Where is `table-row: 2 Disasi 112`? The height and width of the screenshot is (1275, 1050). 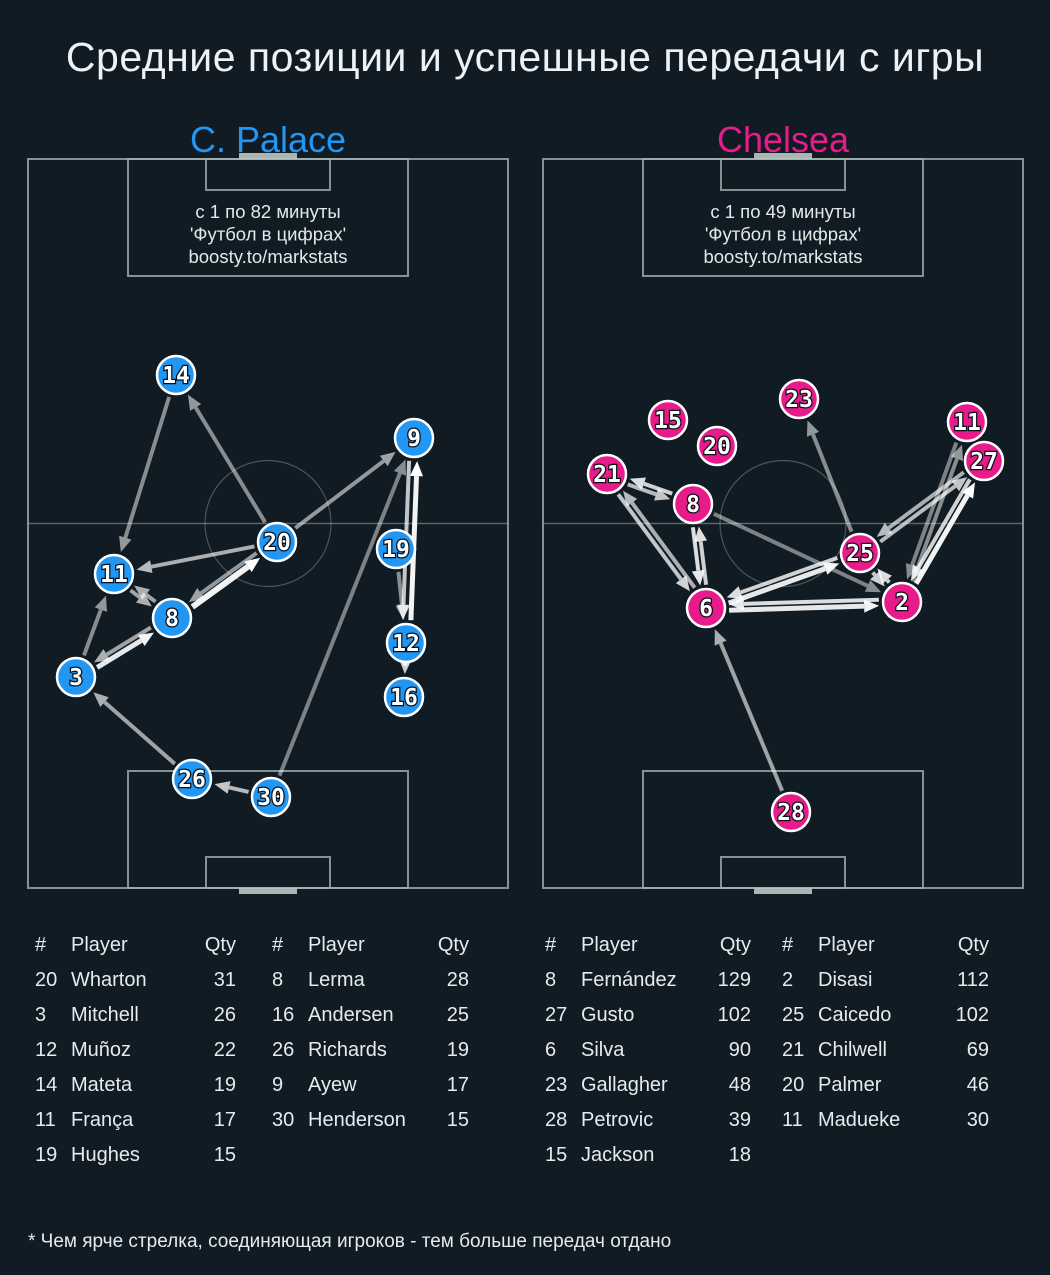 table-row: 2 Disasi 112 is located at coordinates (885, 980).